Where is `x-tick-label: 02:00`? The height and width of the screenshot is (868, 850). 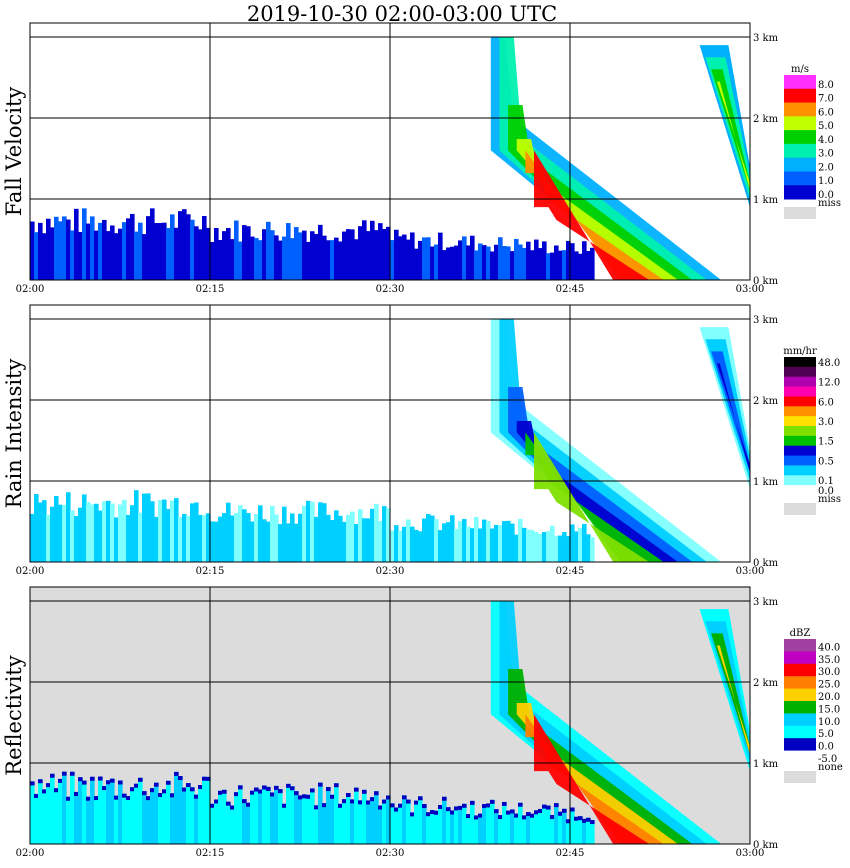
x-tick-label: 02:00 is located at coordinates (30, 571).